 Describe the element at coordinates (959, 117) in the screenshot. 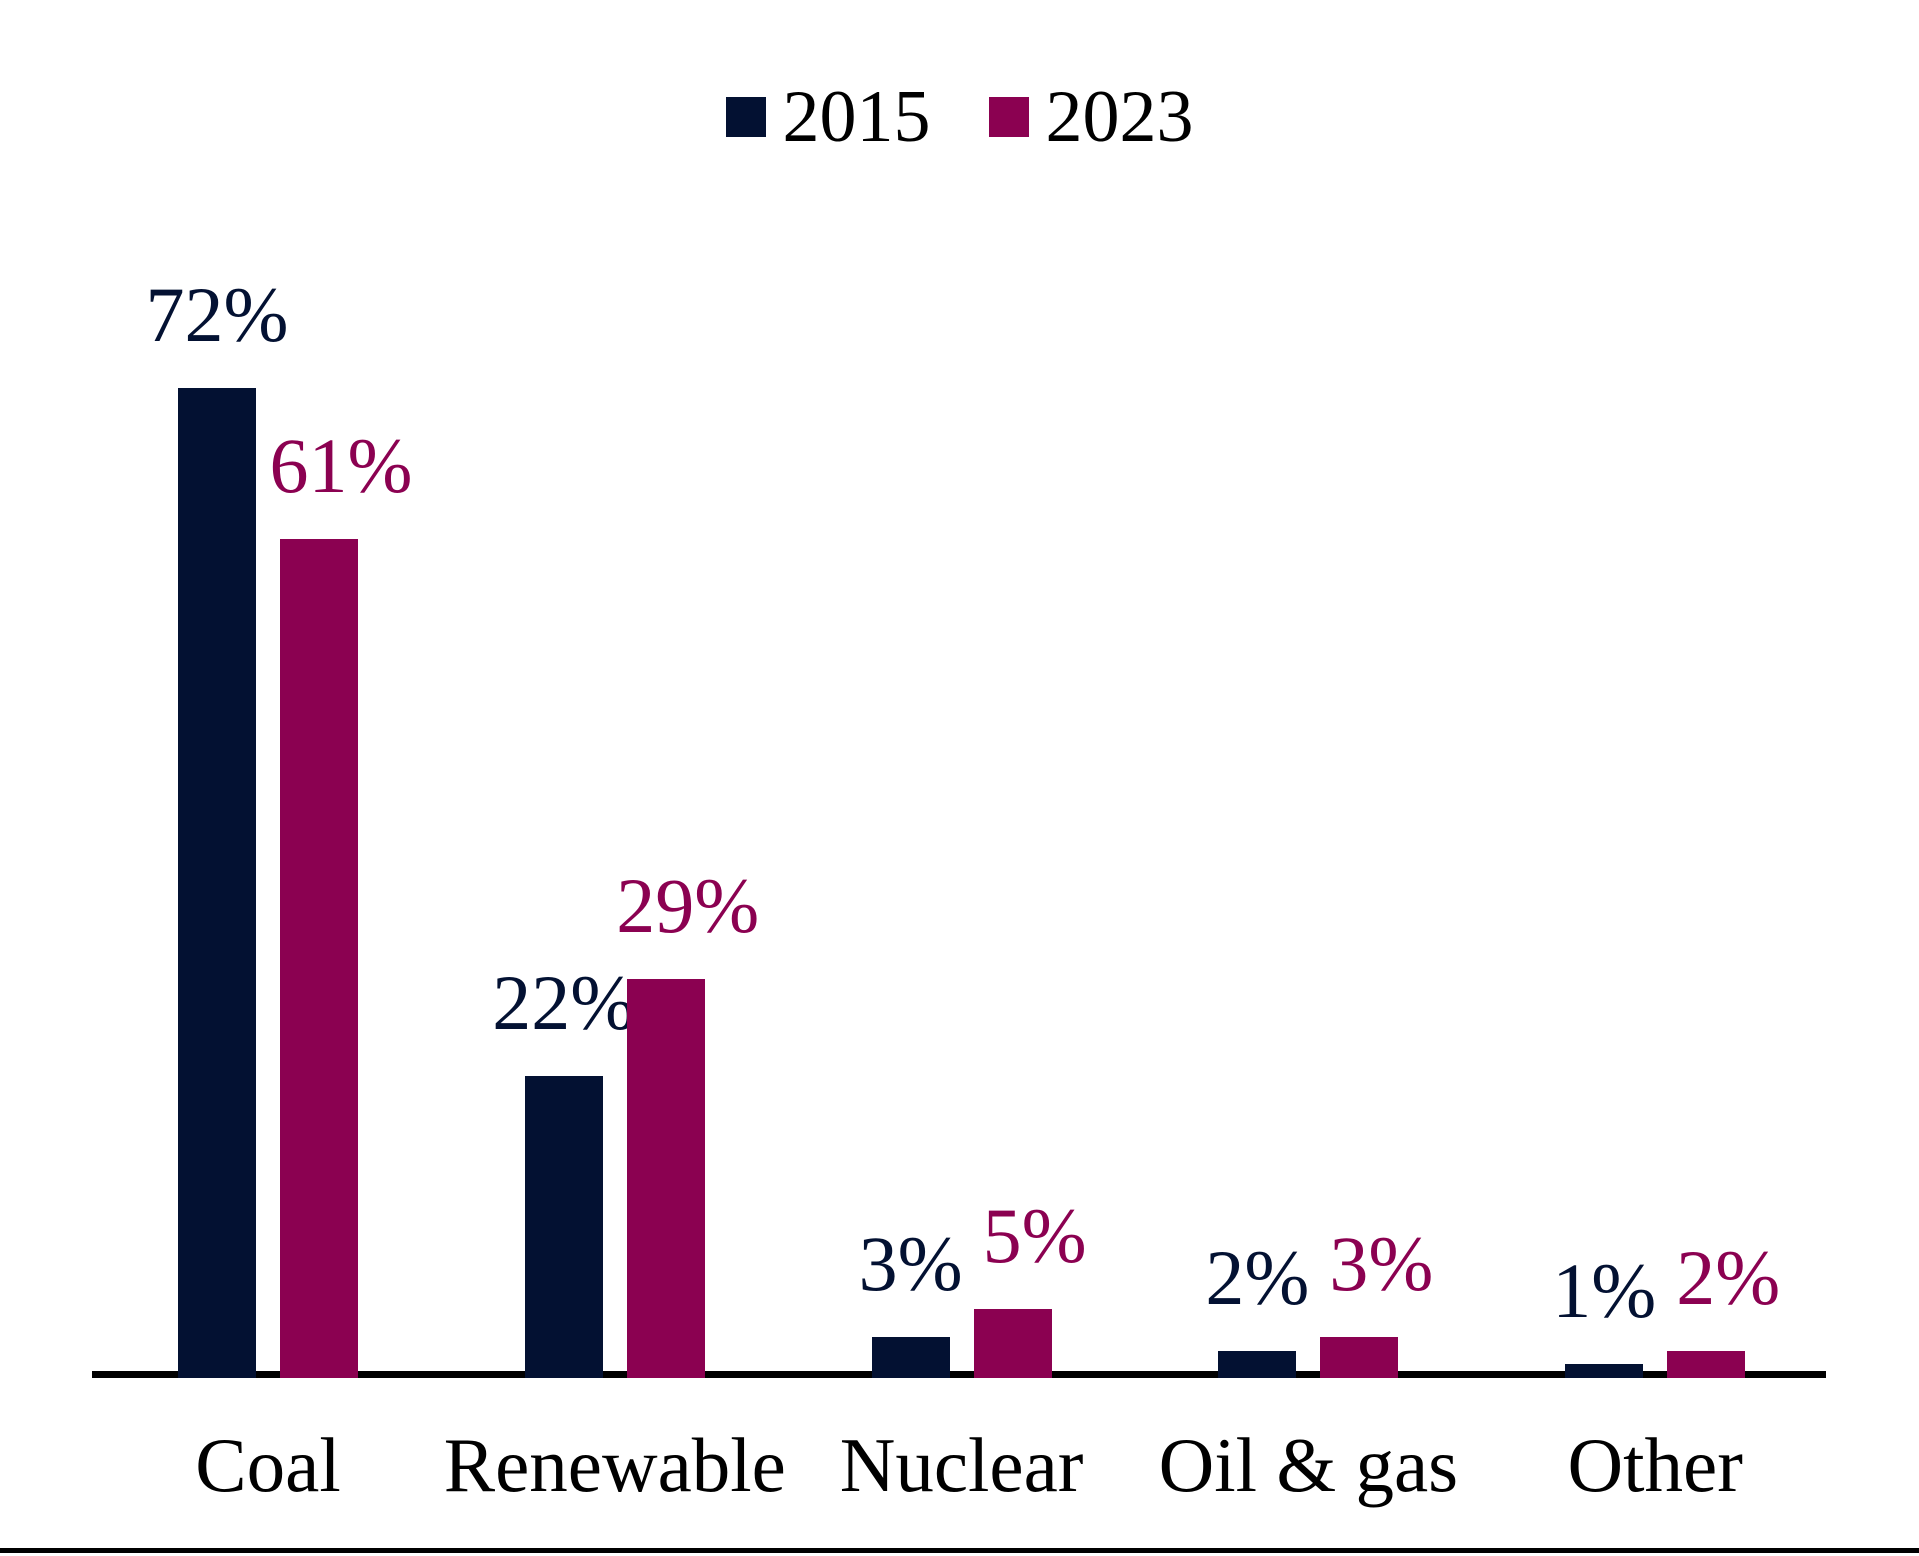

I see `chart-legend: 2015 2023` at that location.